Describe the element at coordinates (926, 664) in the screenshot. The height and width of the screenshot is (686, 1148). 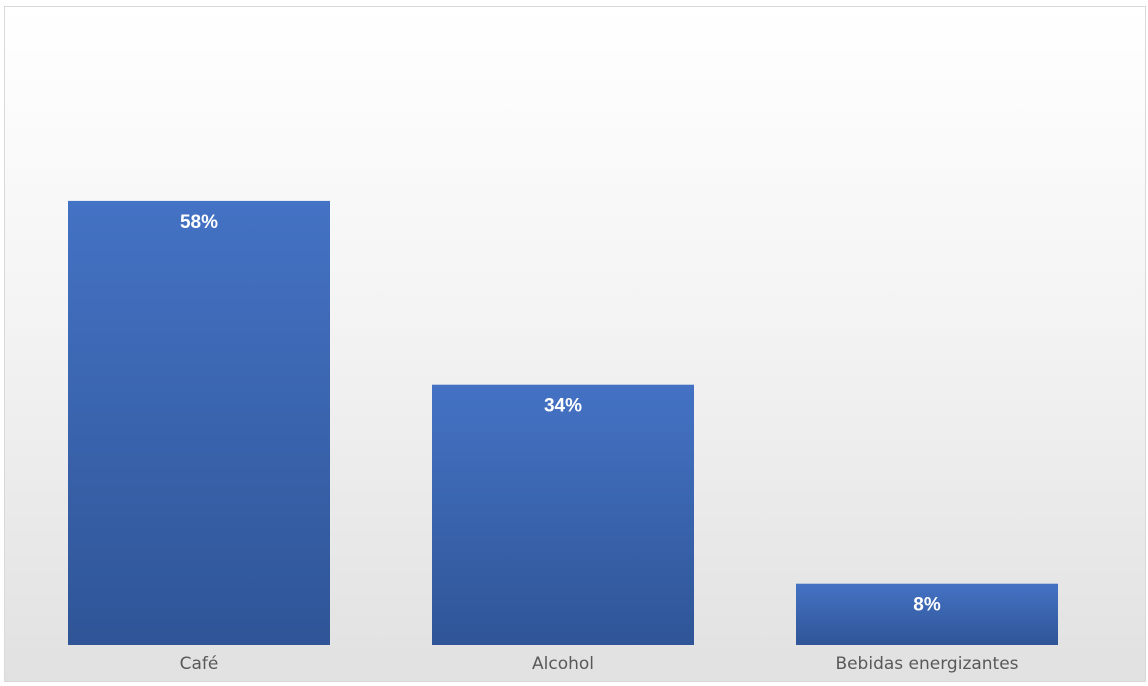
I see `category-label-2: Bebidas energizantes` at that location.